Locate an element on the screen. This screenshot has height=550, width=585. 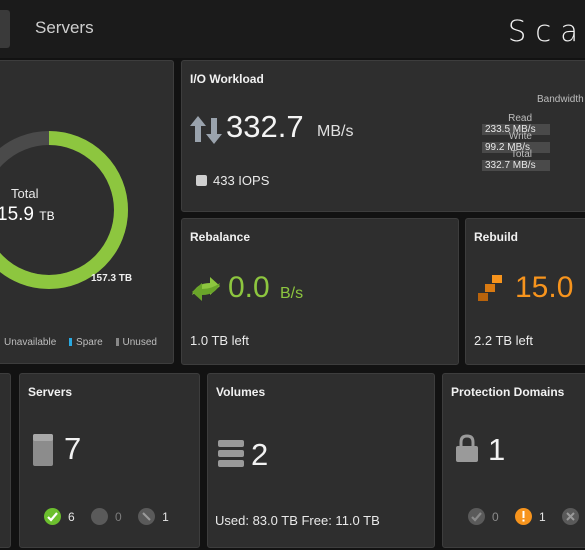
servers-panel: Servers 7 6 0 1 is located at coordinates (109, 460).